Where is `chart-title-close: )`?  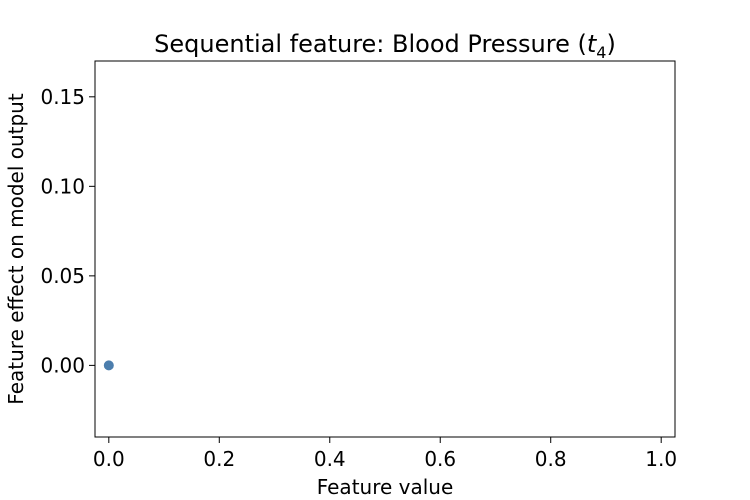 chart-title-close: ) is located at coordinates (610, 44).